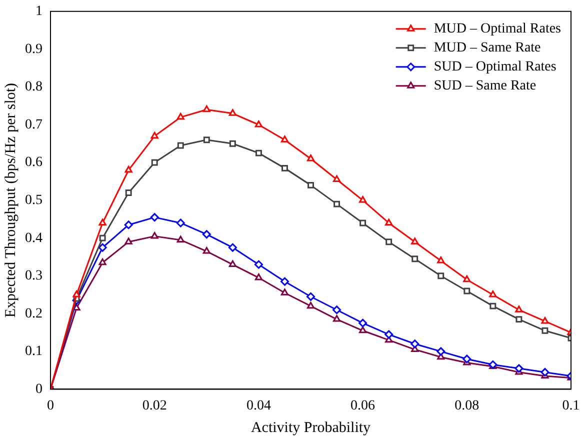  Describe the element at coordinates (33, 200) in the screenshot. I see `y-tick-label: 0.5` at that location.